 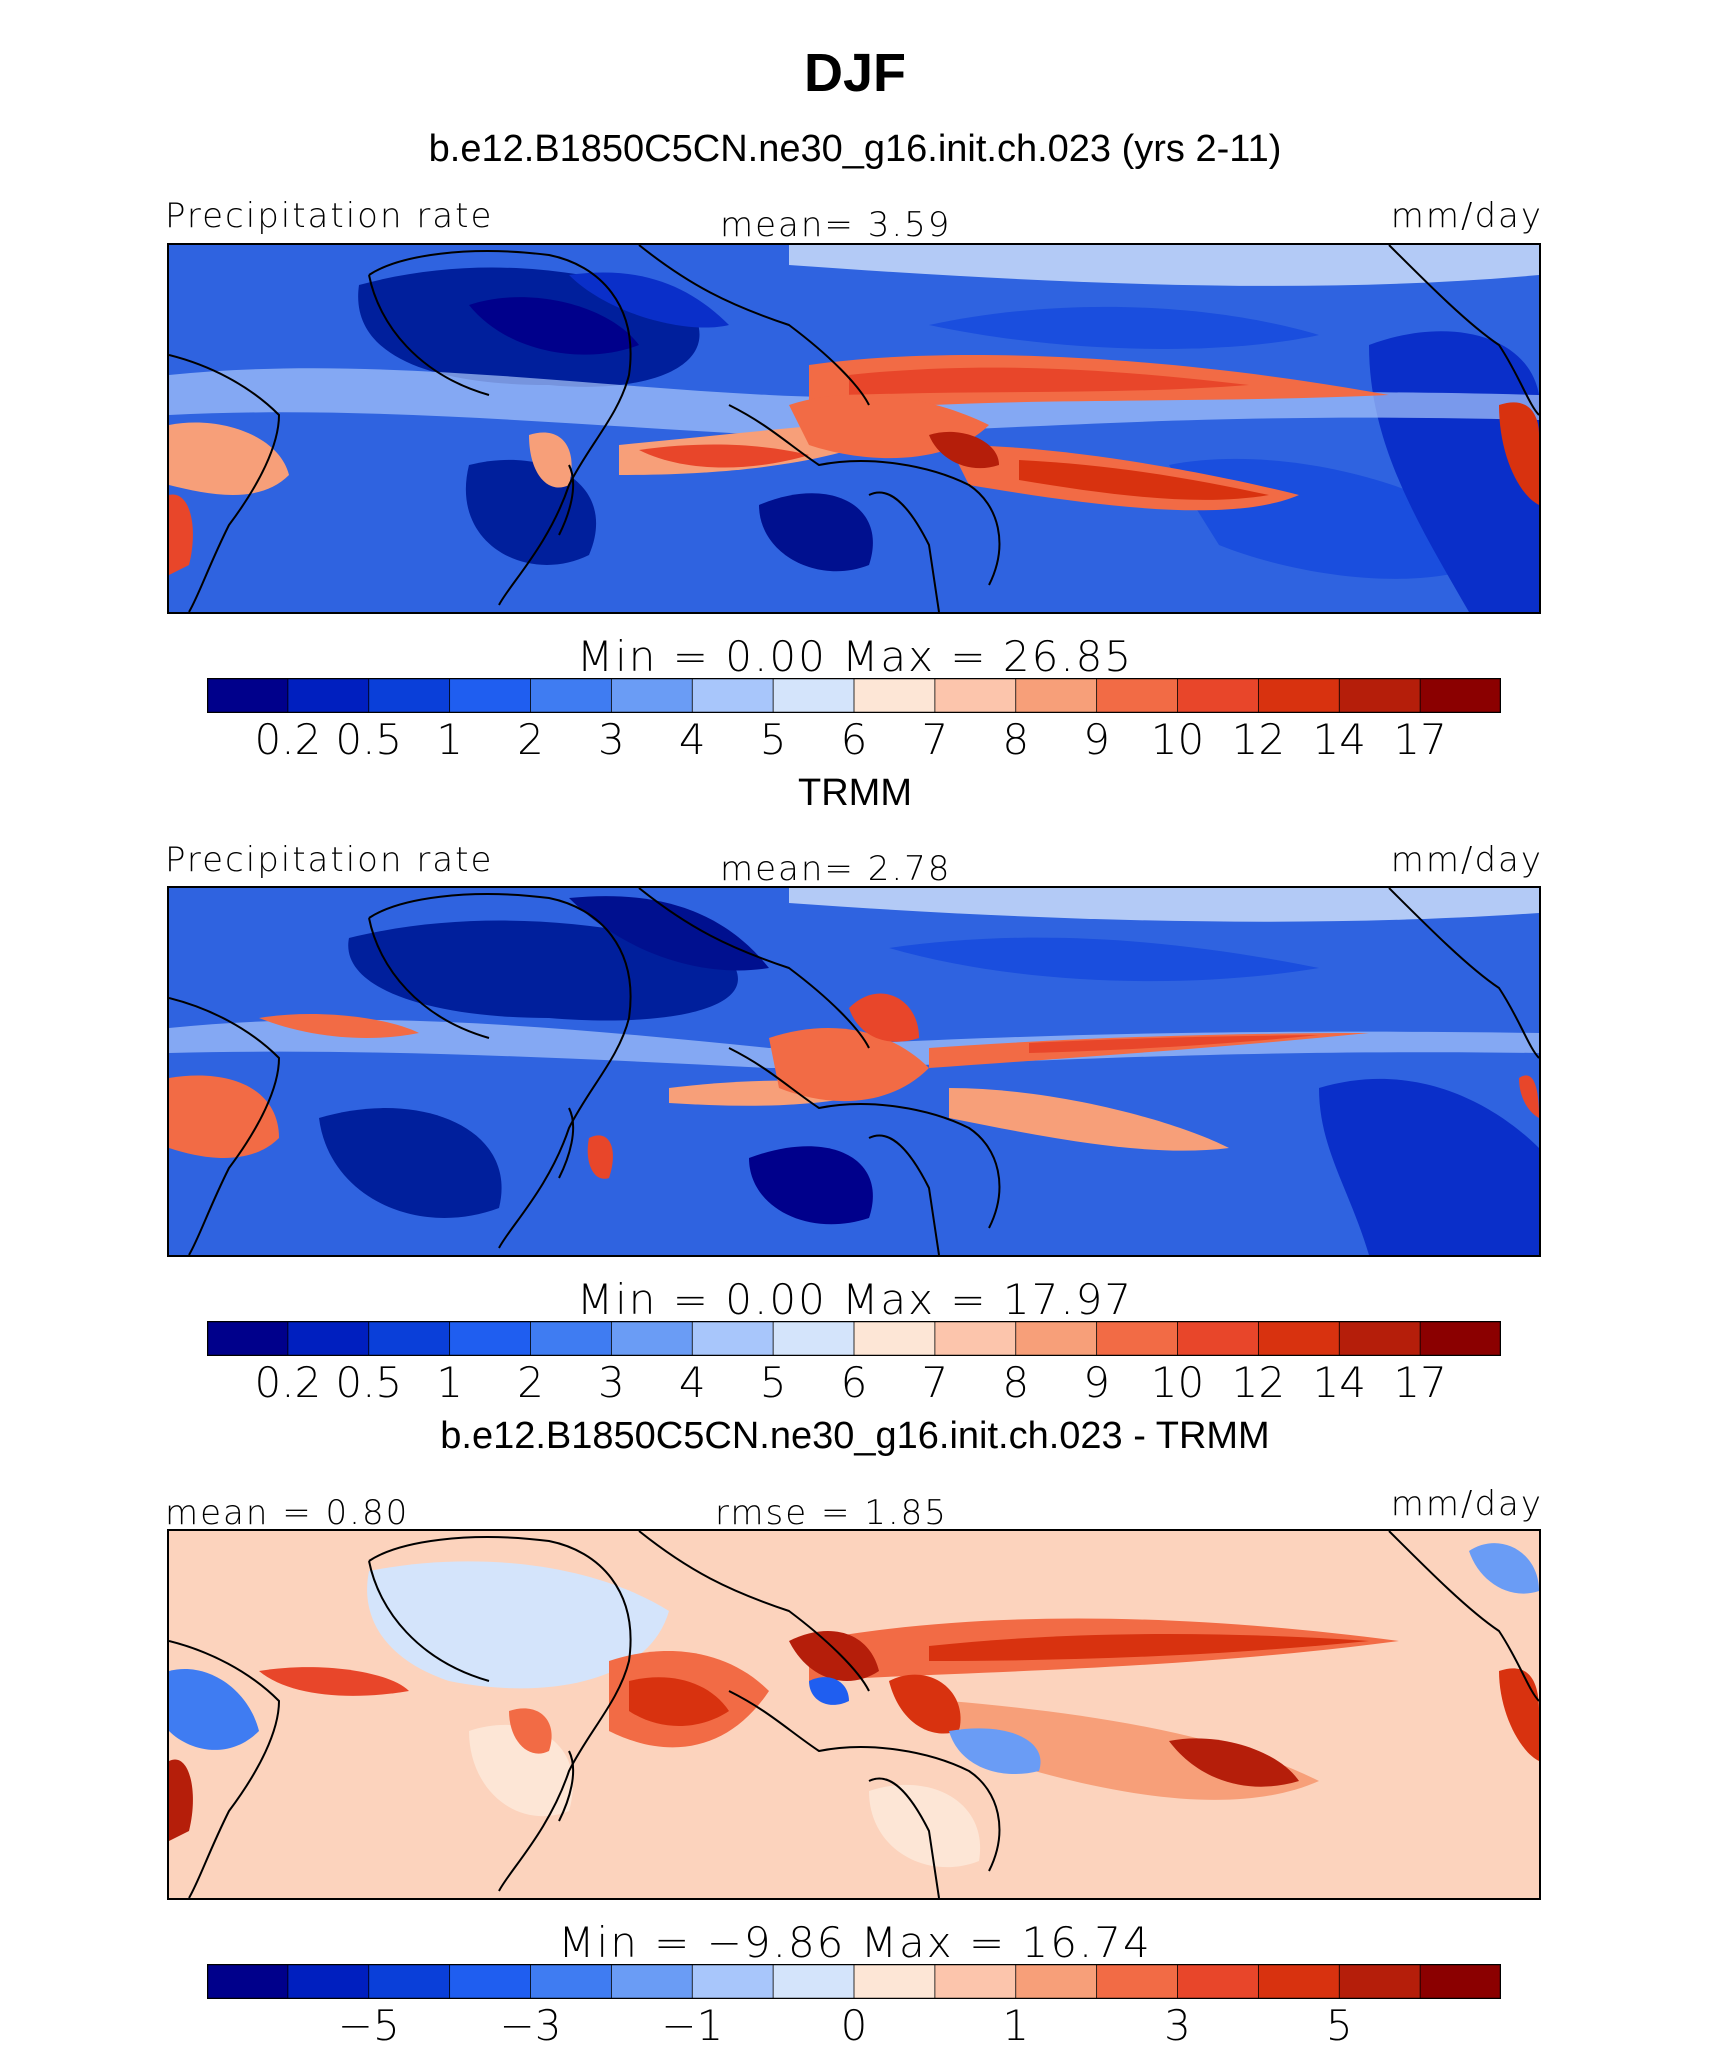 I want to click on colorbar-tick-label: 0.5, so click(x=369, y=1382).